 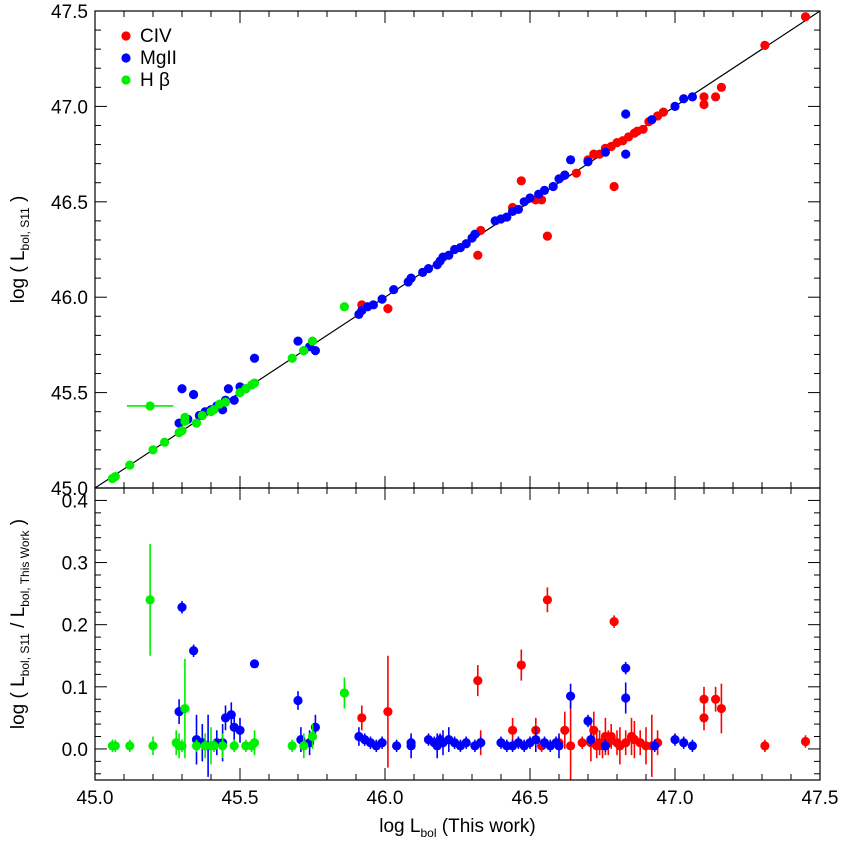 What do you see at coordinates (25, 654) in the screenshot?
I see `bot-ylabel-sub: bol, S11` at bounding box center [25, 654].